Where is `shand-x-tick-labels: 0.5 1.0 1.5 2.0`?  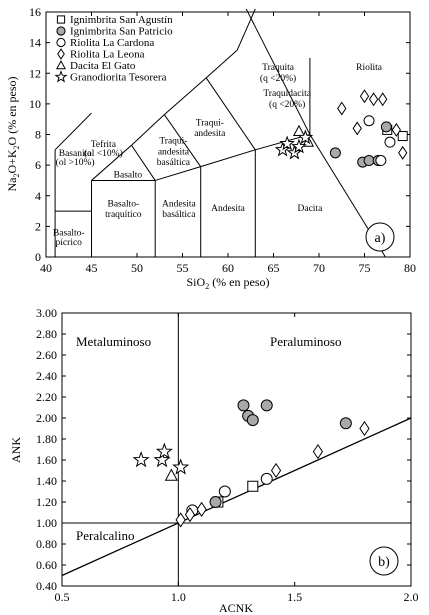 shand-x-tick-labels: 0.5 1.0 1.5 2.0 is located at coordinates (237, 597).